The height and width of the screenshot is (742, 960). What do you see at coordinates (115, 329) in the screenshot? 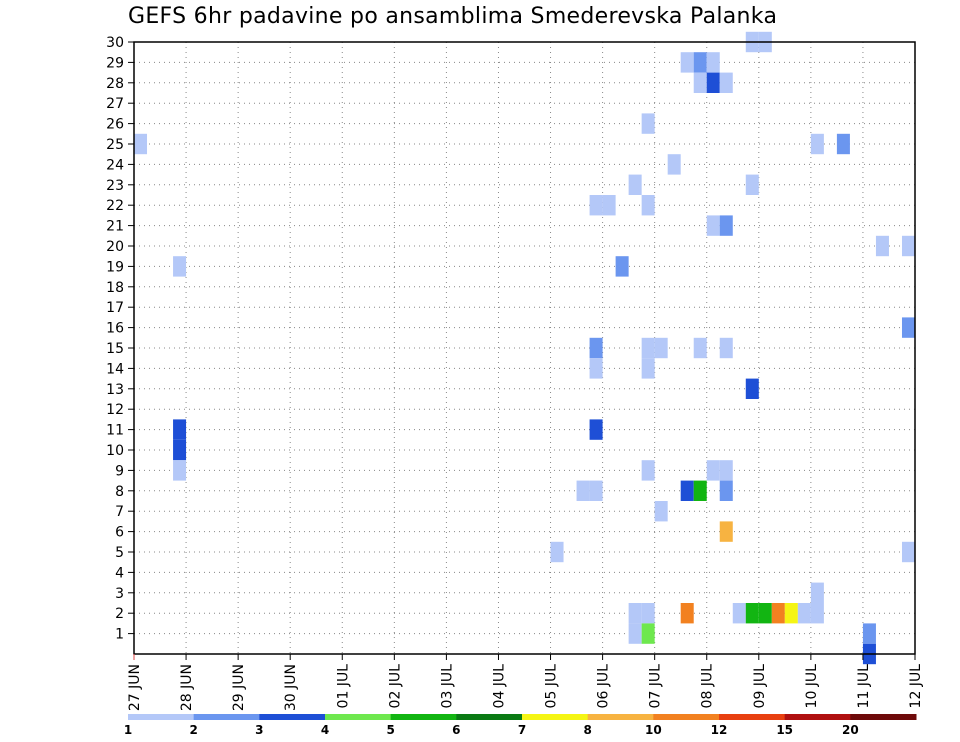
I see `y-tick-label: 16` at bounding box center [115, 329].